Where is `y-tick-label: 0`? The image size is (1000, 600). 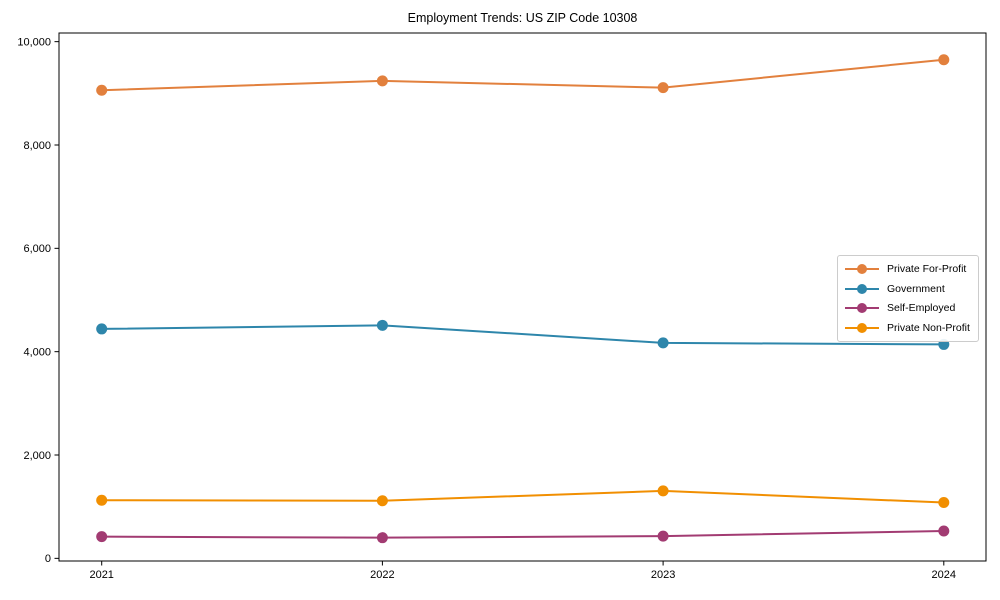
y-tick-label: 0 is located at coordinates (48, 559).